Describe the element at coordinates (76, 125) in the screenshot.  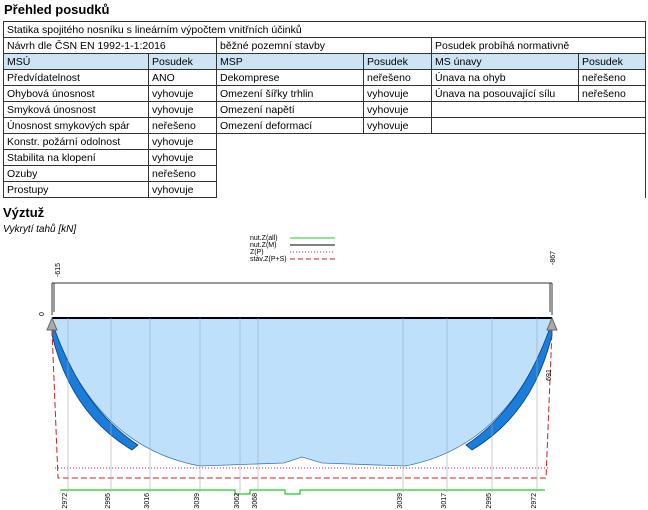
I see `table-cell: Únosnost smykových spár` at that location.